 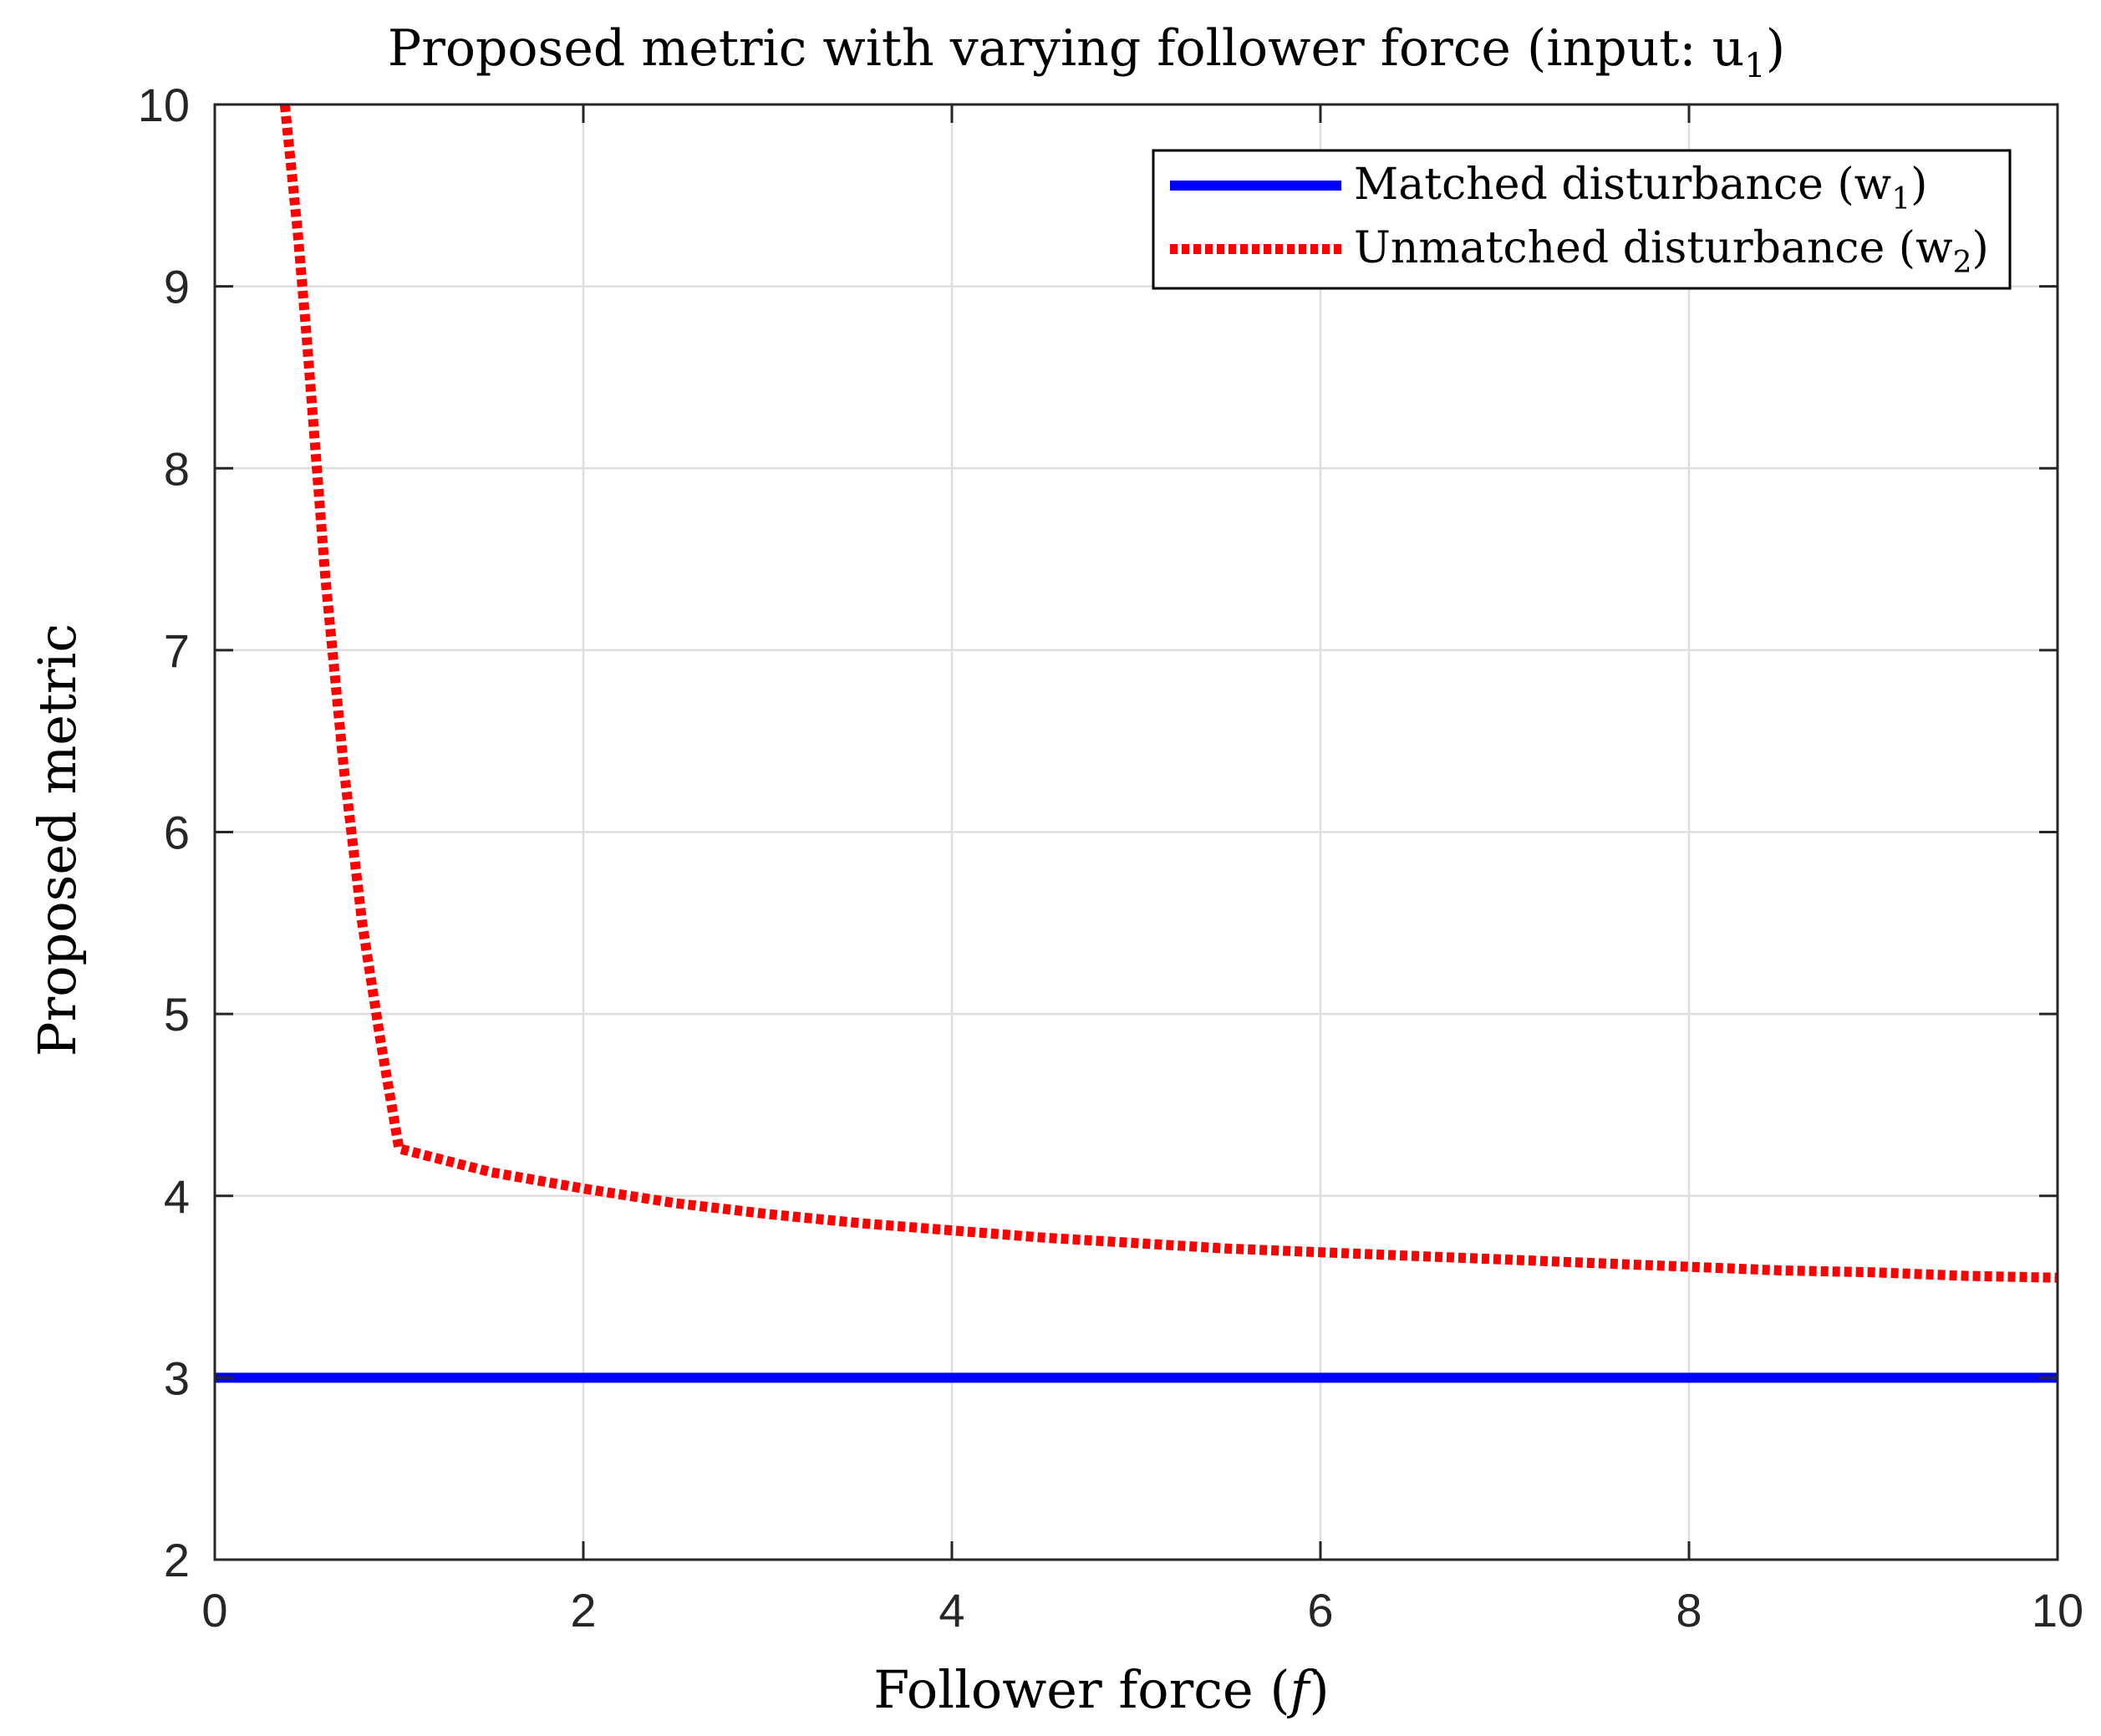 What do you see at coordinates (214, 1610) in the screenshot?
I see `x-tick-label: 0` at bounding box center [214, 1610].